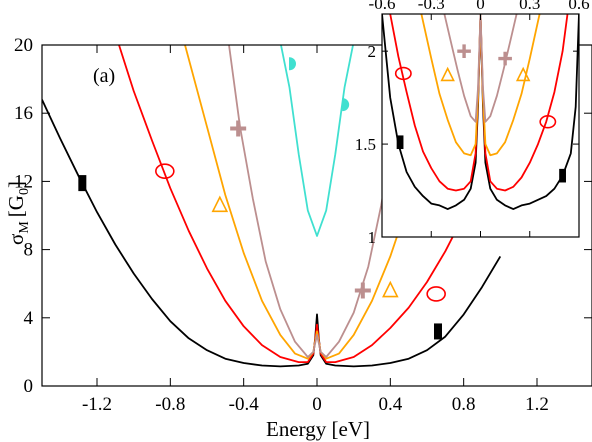  I want to click on main-y-tick-label-0: 0, so click(29, 386).